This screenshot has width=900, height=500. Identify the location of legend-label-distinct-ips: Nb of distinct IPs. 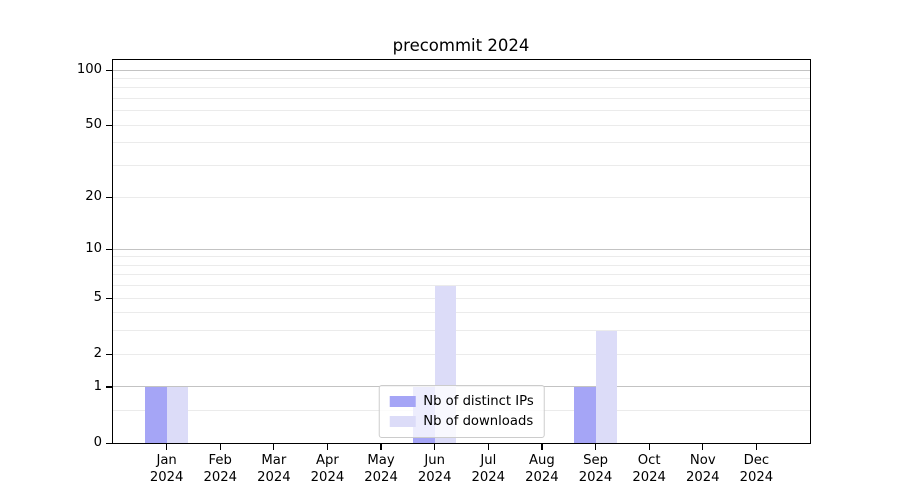
(478, 401).